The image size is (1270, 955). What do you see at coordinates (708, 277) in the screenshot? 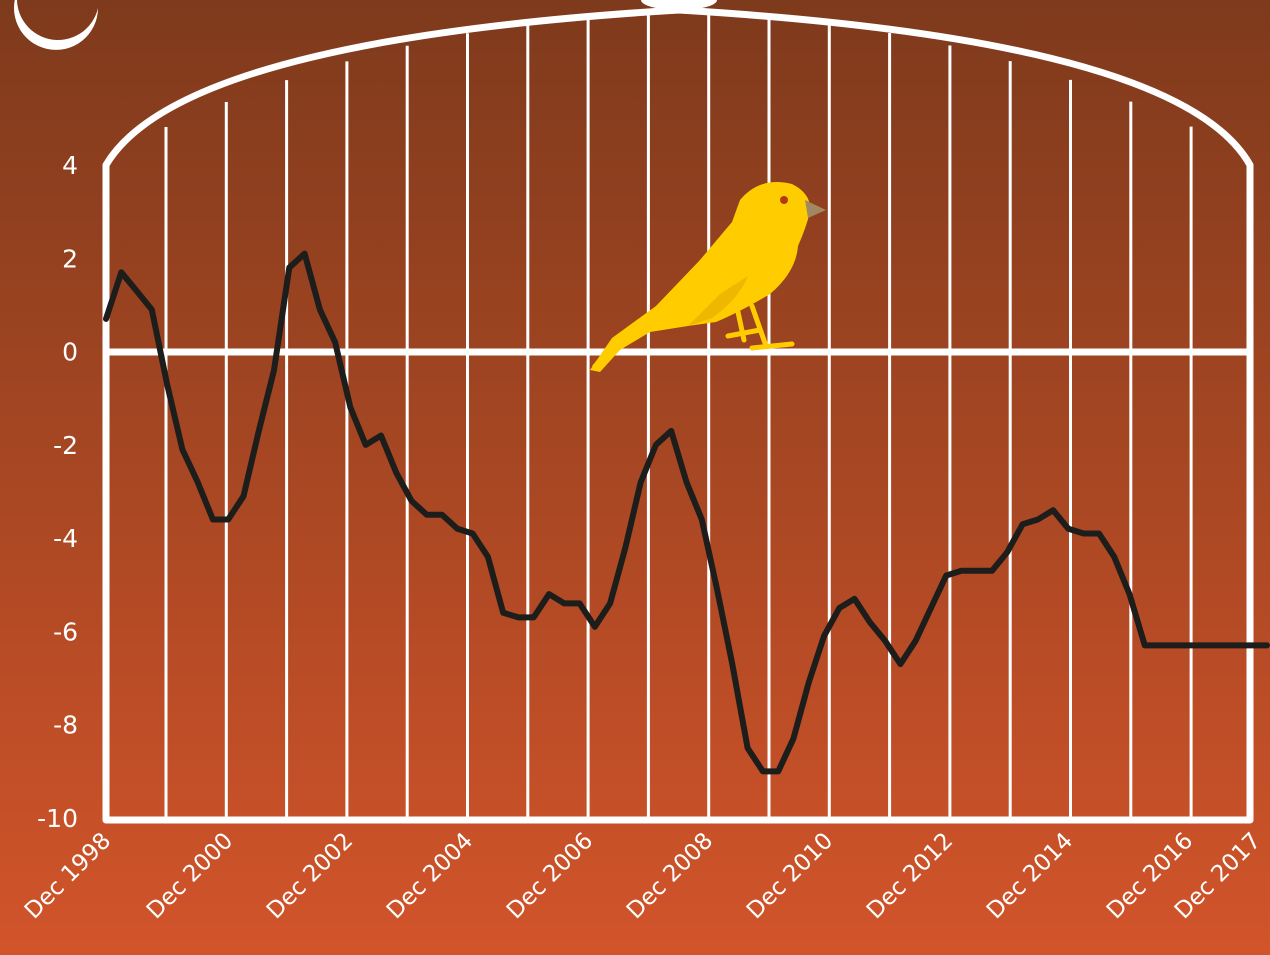
I see `canary-bird-icon` at bounding box center [708, 277].